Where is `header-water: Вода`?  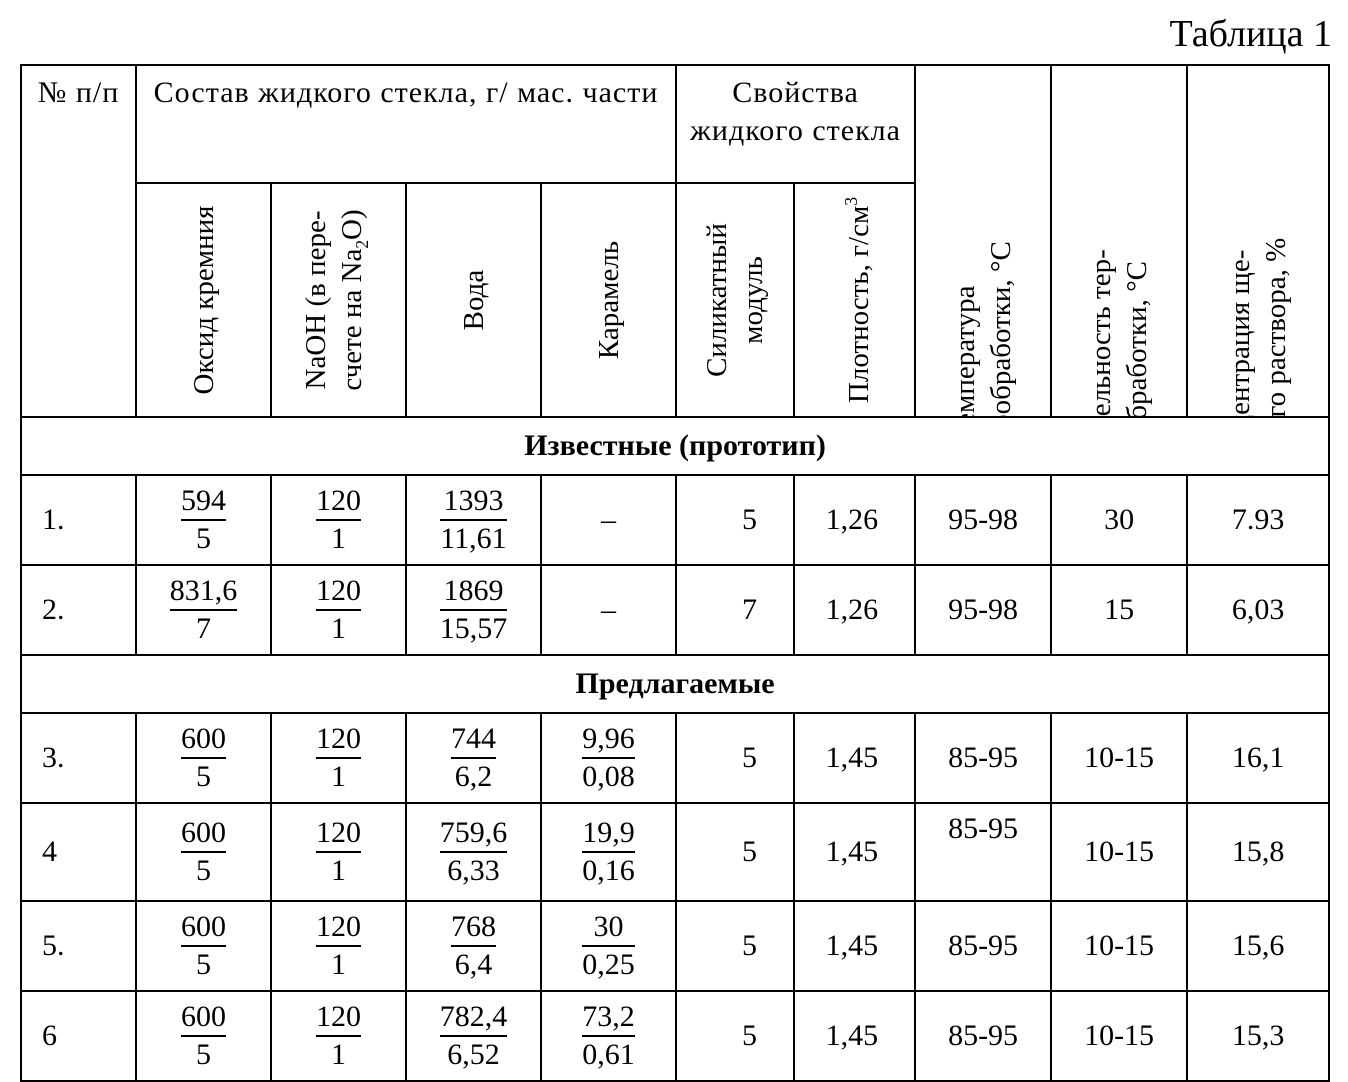
header-water: Вода is located at coordinates (473, 300).